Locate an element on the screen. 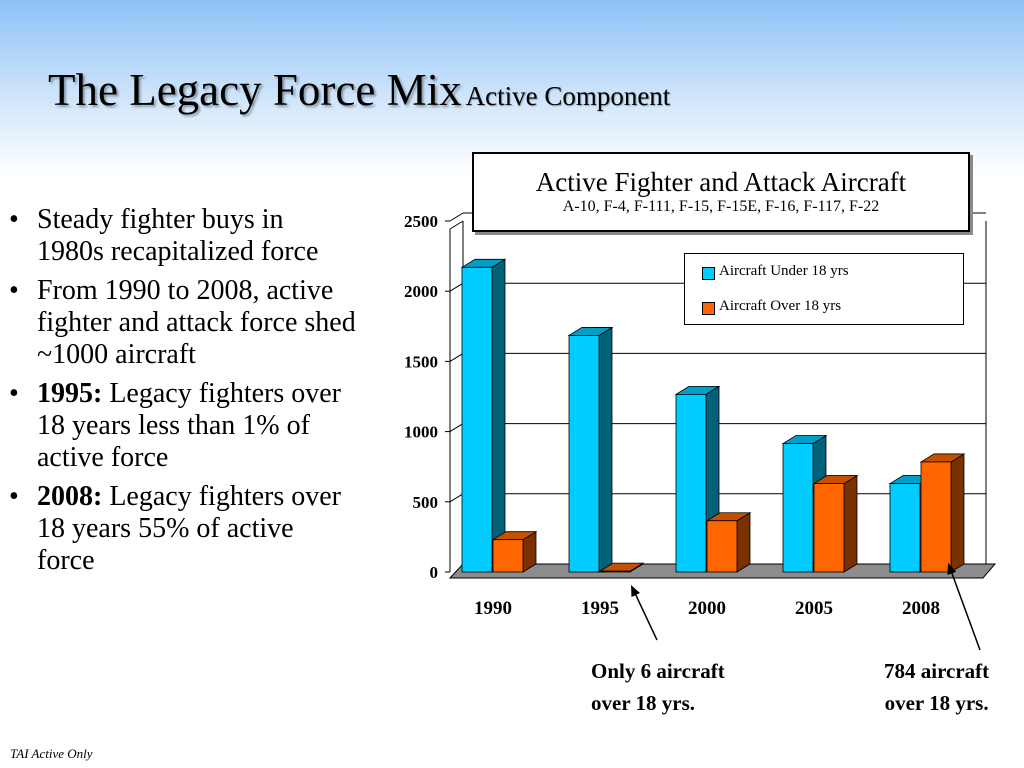  annotation-arrow-2008 is located at coordinates (965, 609).